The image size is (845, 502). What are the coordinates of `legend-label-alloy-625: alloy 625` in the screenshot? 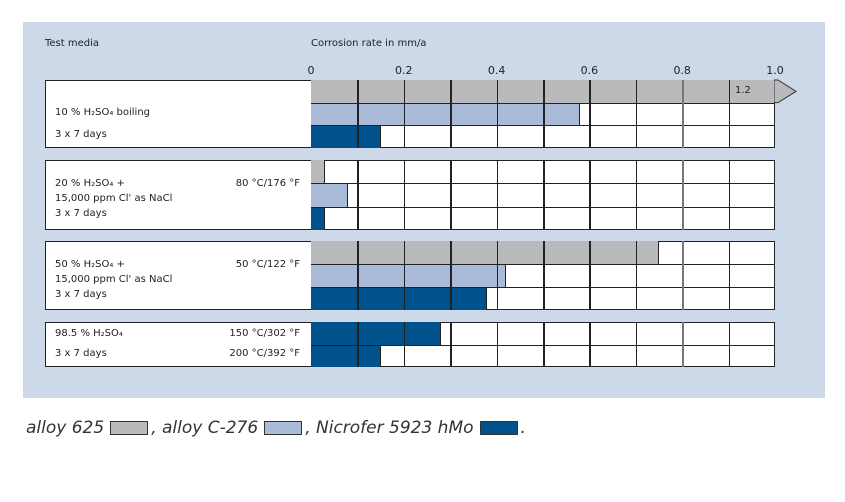 It's located at (65, 428).